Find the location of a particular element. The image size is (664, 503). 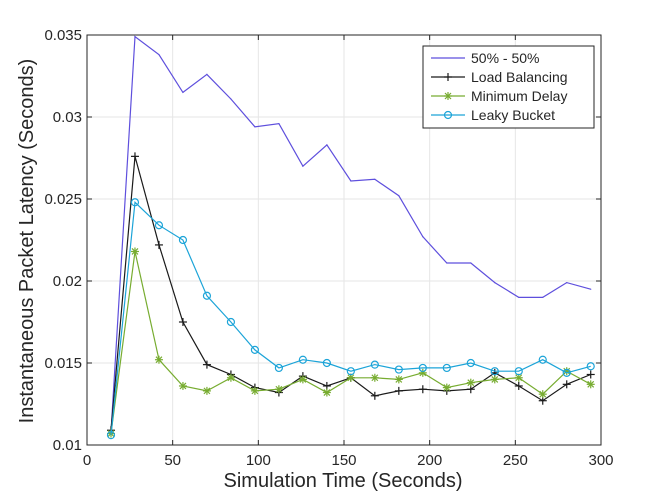

x-tick-label: 300 is located at coordinates (600, 460).